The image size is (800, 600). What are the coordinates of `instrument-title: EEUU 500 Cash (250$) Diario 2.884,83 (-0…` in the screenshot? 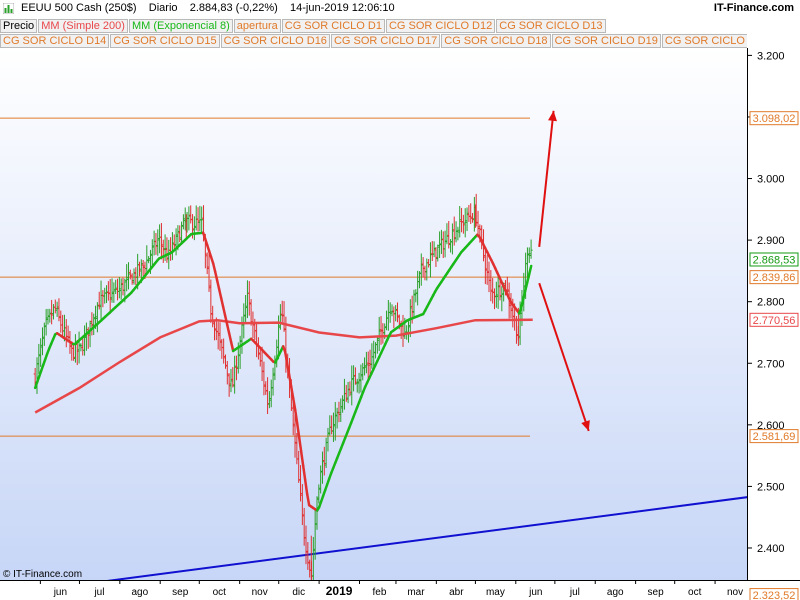 It's located at (208, 8).